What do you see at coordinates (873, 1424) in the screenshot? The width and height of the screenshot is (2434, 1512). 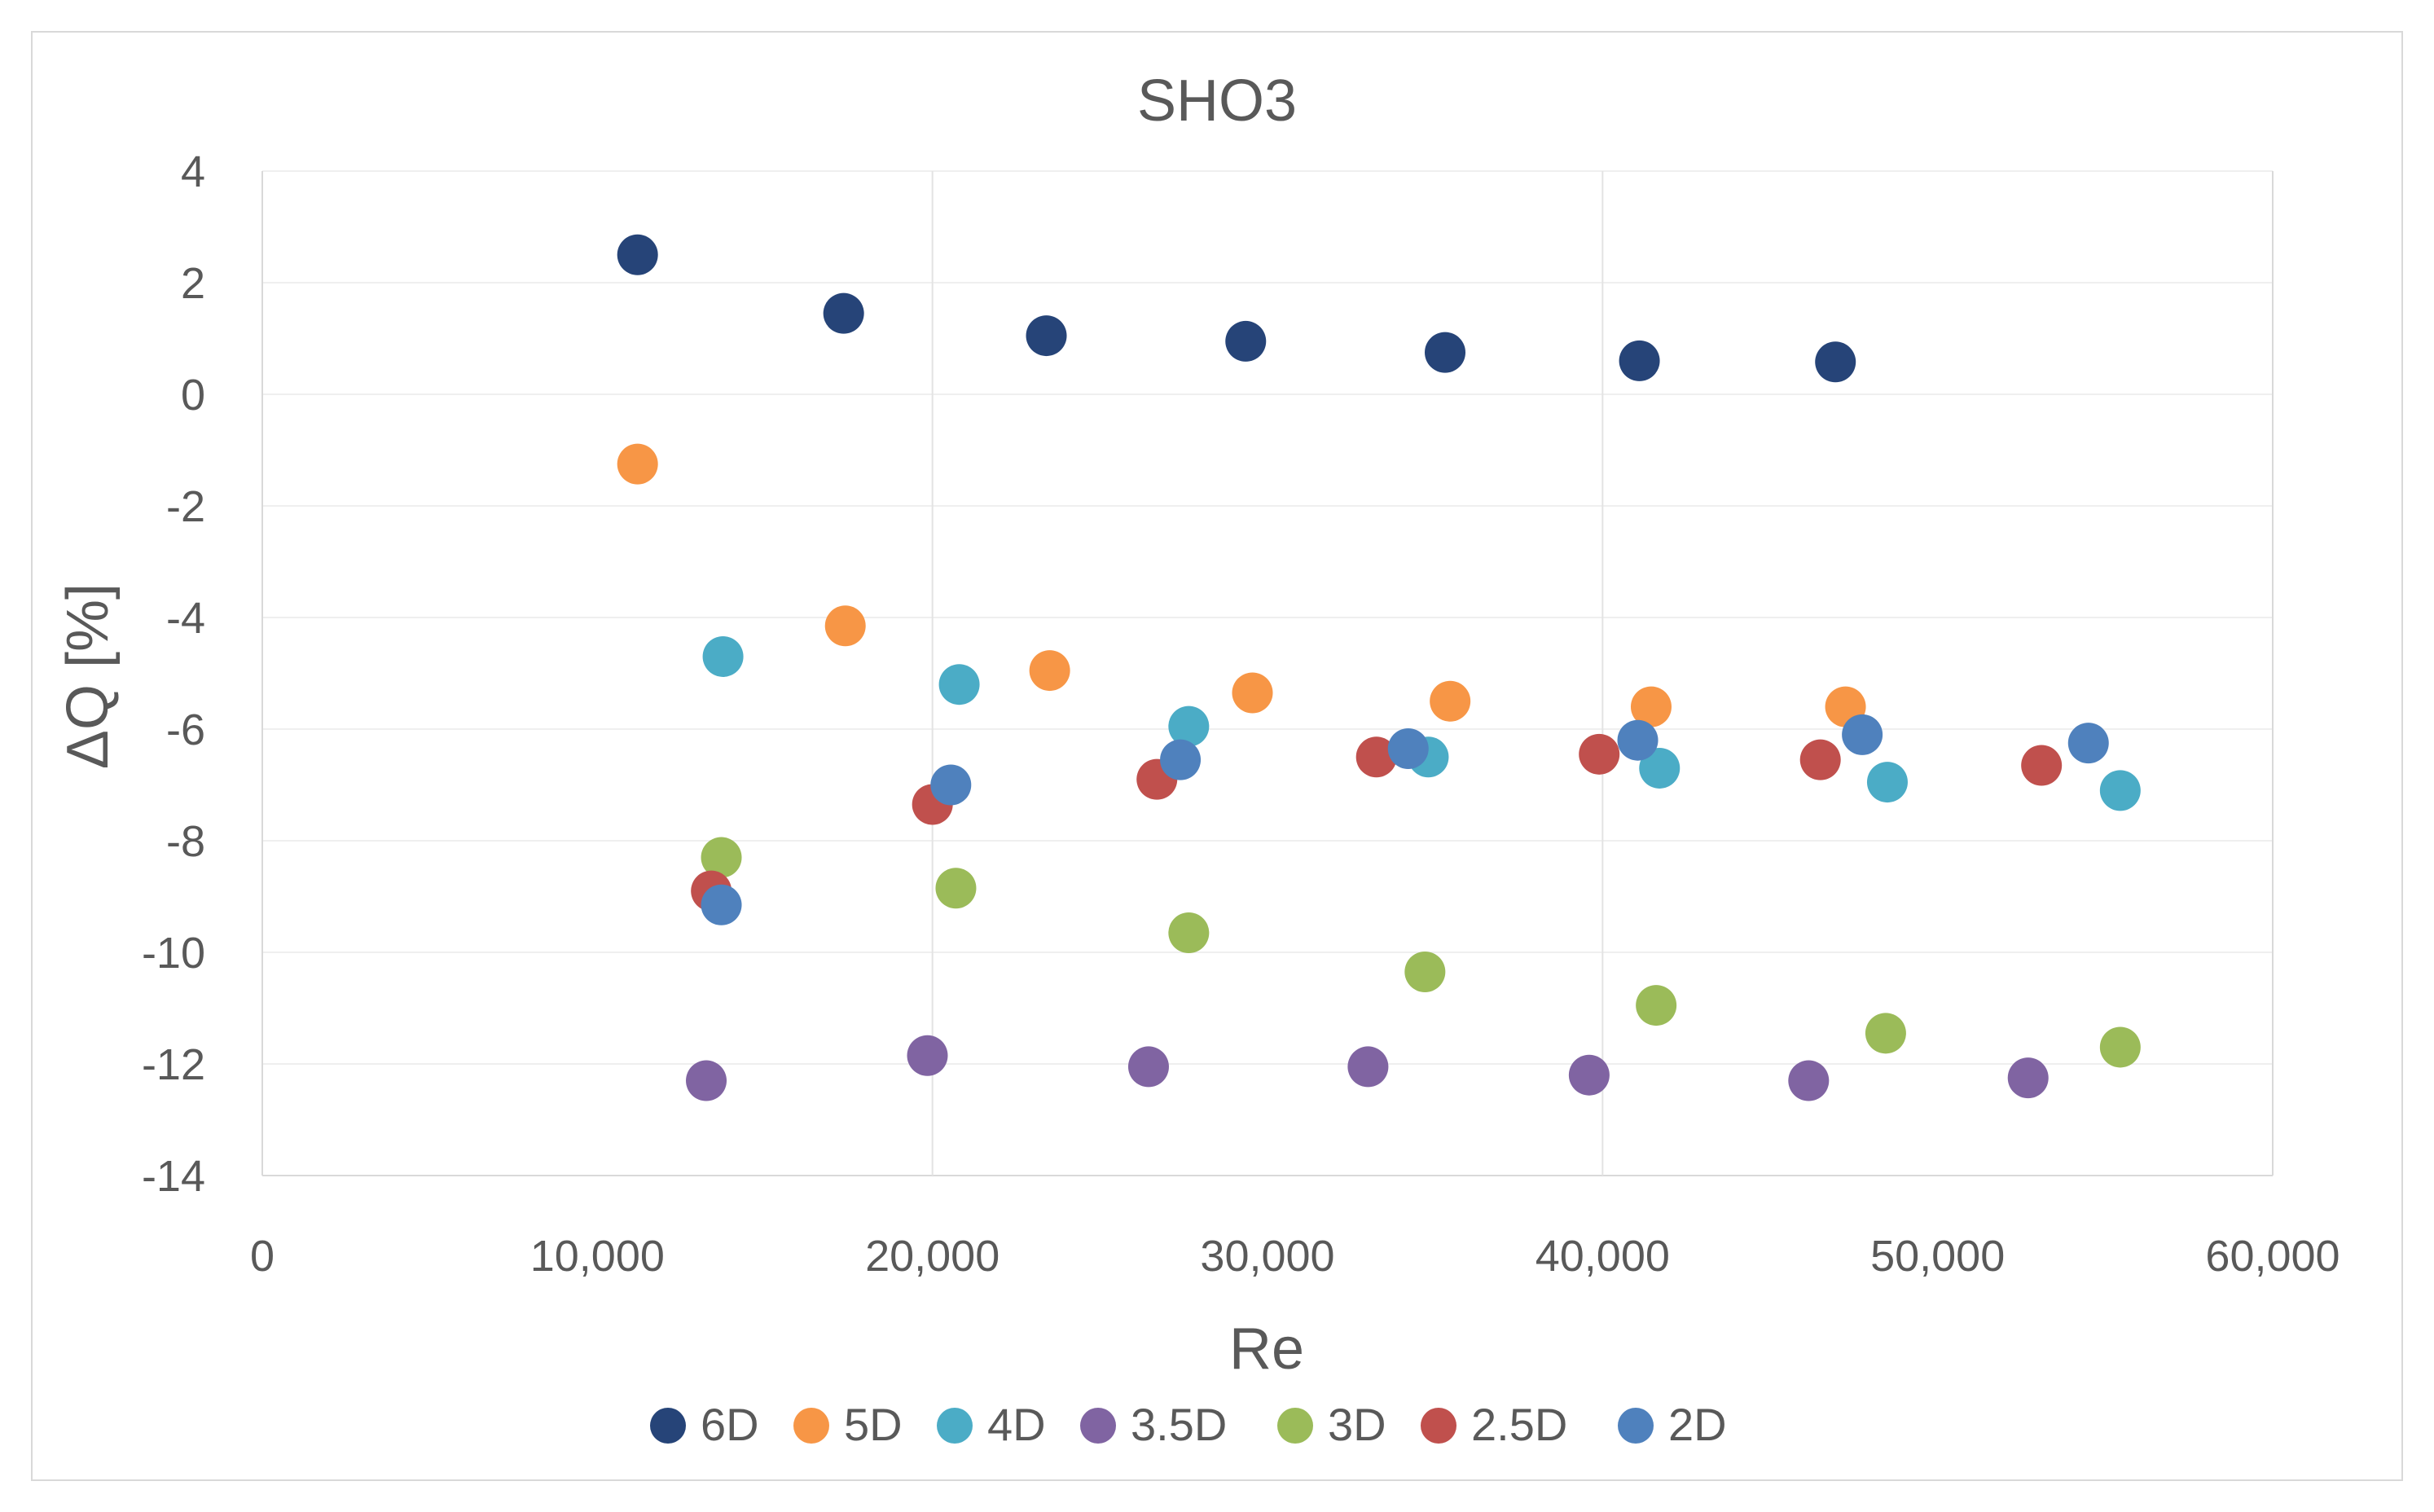 I see `legend-label: 5D` at bounding box center [873, 1424].